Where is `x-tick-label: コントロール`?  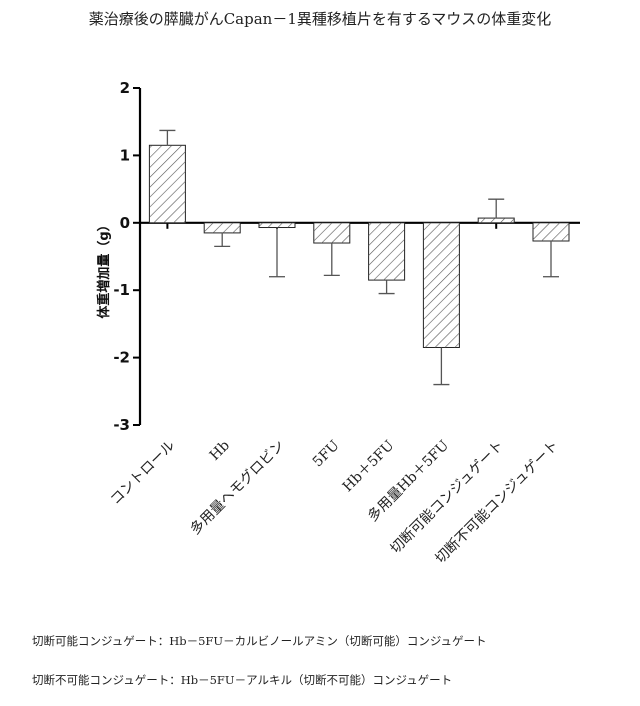
x-tick-label: コントロール is located at coordinates (143, 473).